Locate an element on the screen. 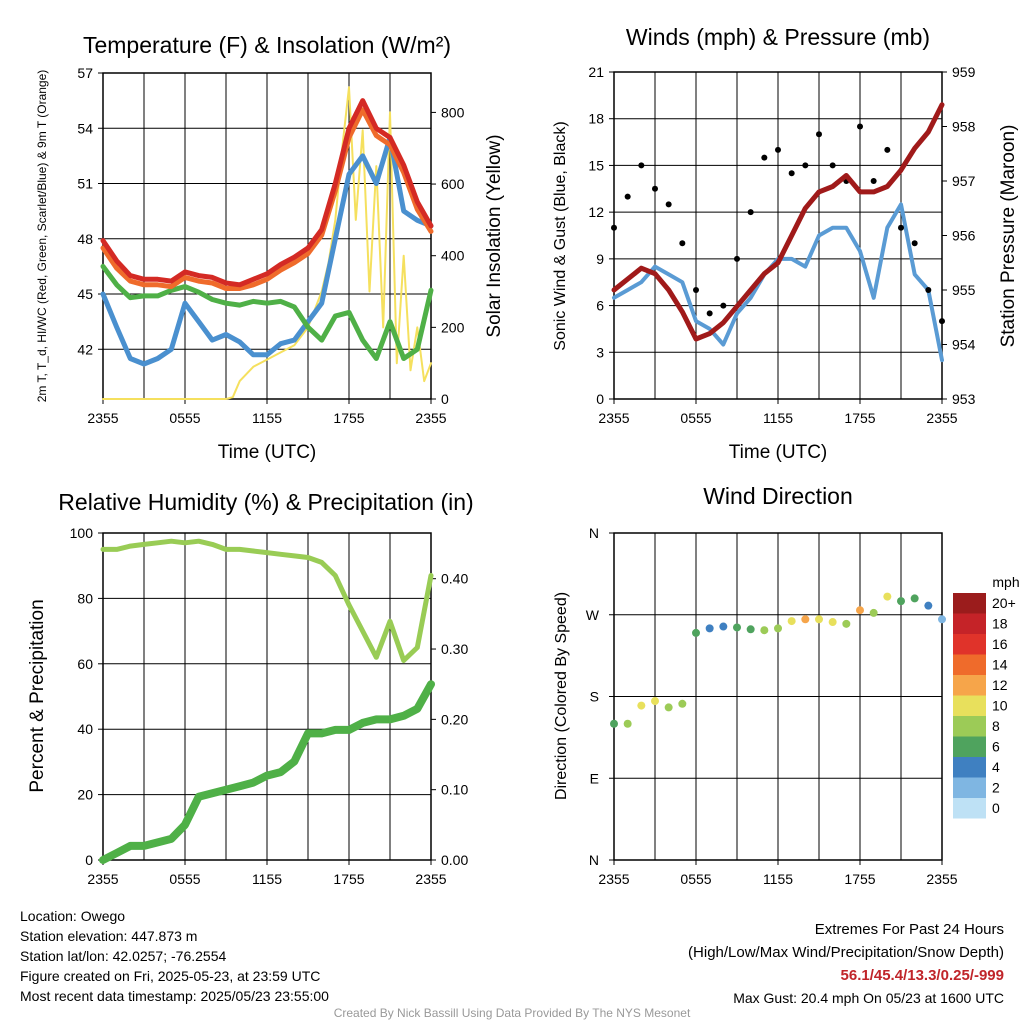  y-tick-label: 100 is located at coordinates (82, 533).